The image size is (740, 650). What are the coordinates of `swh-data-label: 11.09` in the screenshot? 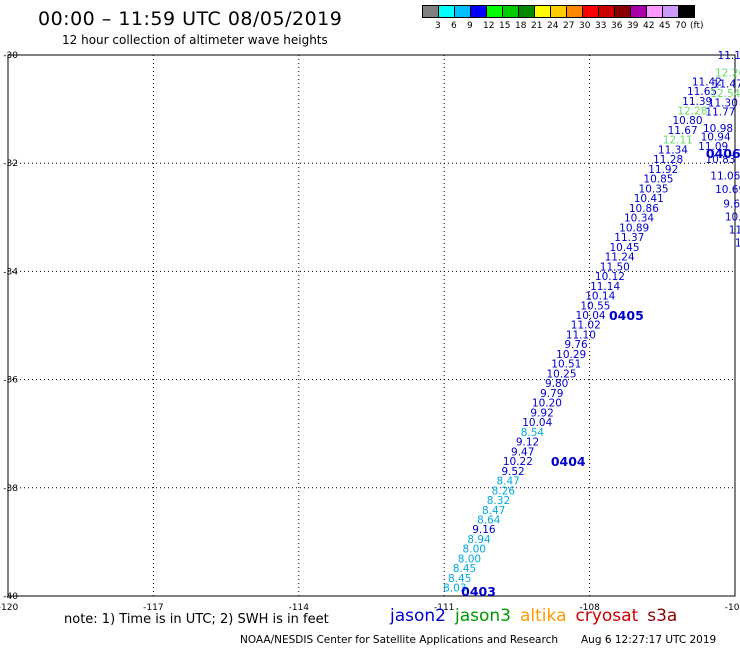 It's located at (713, 147).